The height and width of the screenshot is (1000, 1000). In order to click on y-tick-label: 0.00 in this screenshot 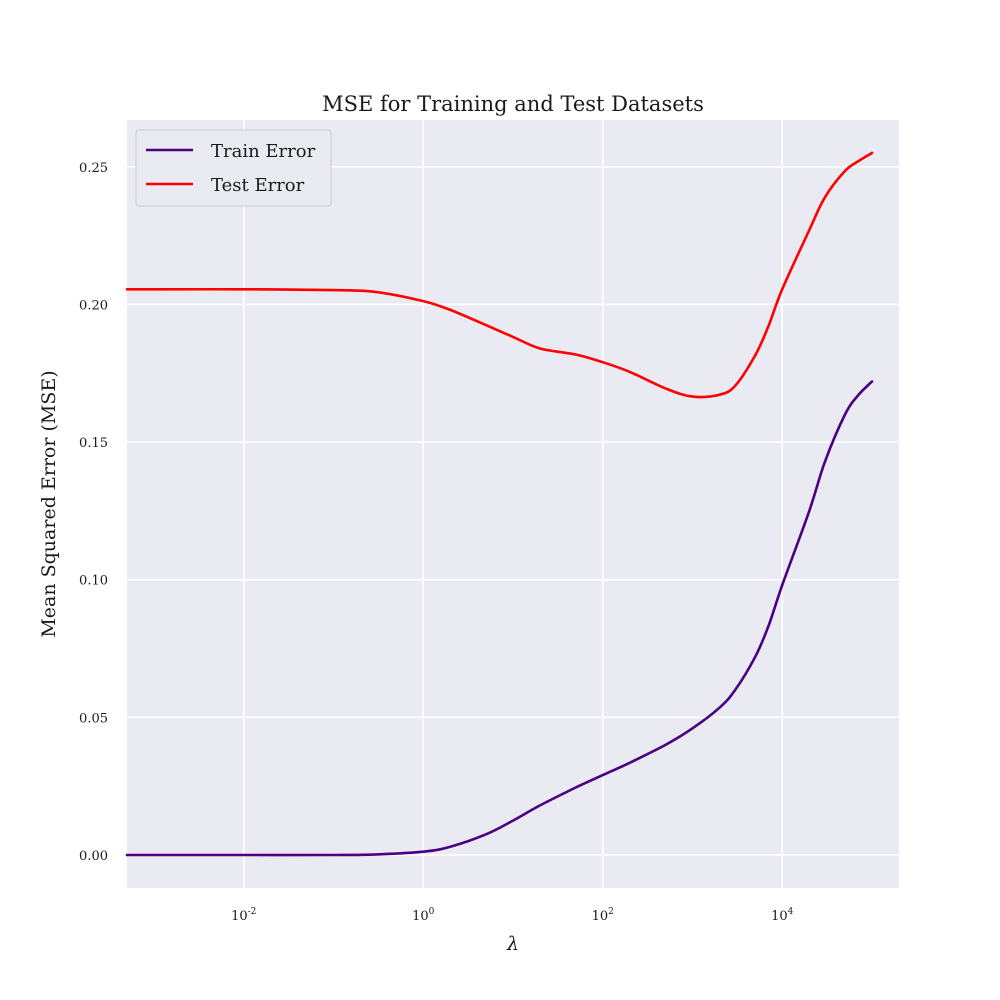, I will do `click(93, 856)`.